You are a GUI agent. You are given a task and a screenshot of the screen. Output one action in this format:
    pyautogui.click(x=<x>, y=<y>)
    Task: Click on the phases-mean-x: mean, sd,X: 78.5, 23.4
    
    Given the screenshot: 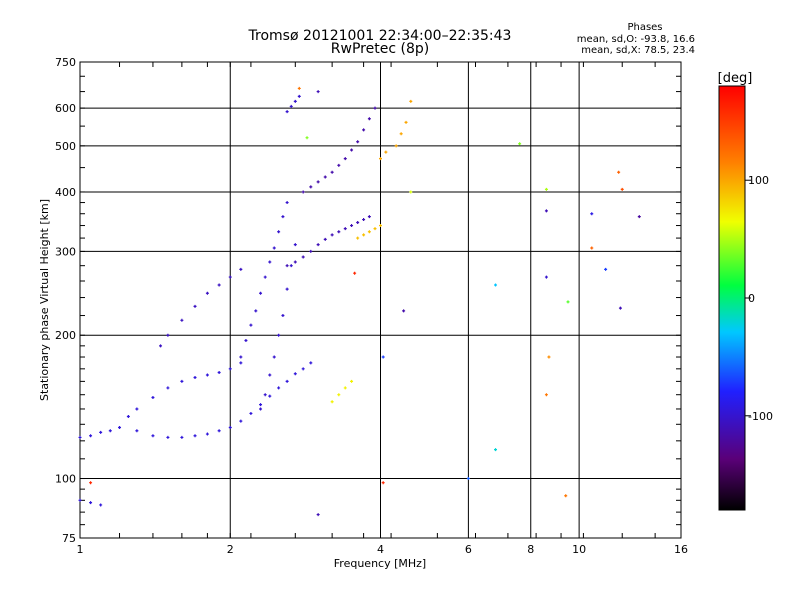 What is the action you would take?
    pyautogui.click(x=638, y=50)
    